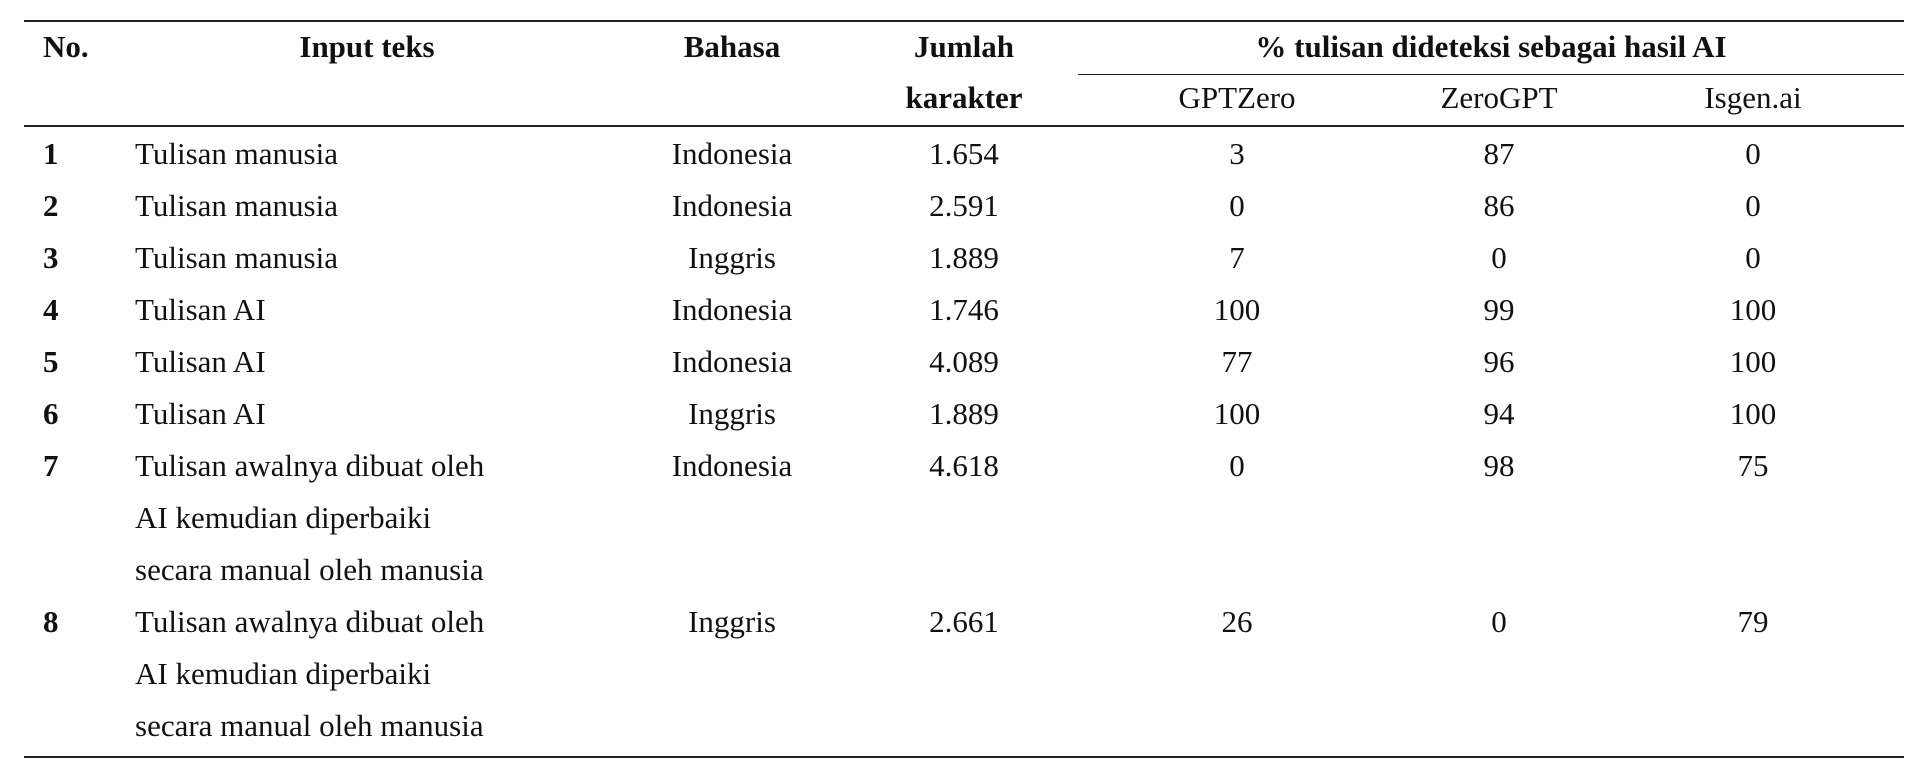 This screenshot has width=1920, height=777. What do you see at coordinates (964, 21) in the screenshot?
I see `top-rule` at bounding box center [964, 21].